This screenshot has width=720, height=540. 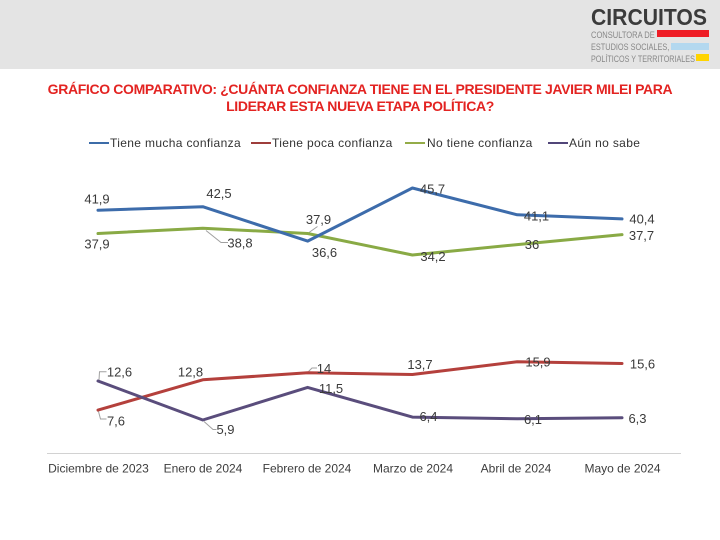 What do you see at coordinates (637, 418) in the screenshot?
I see `svg-text: 6,3` at bounding box center [637, 418].